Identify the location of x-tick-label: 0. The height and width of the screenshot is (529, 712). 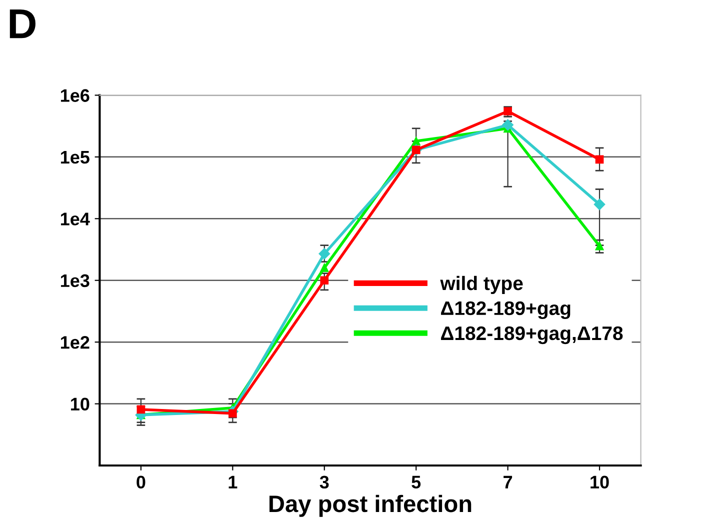
(141, 482).